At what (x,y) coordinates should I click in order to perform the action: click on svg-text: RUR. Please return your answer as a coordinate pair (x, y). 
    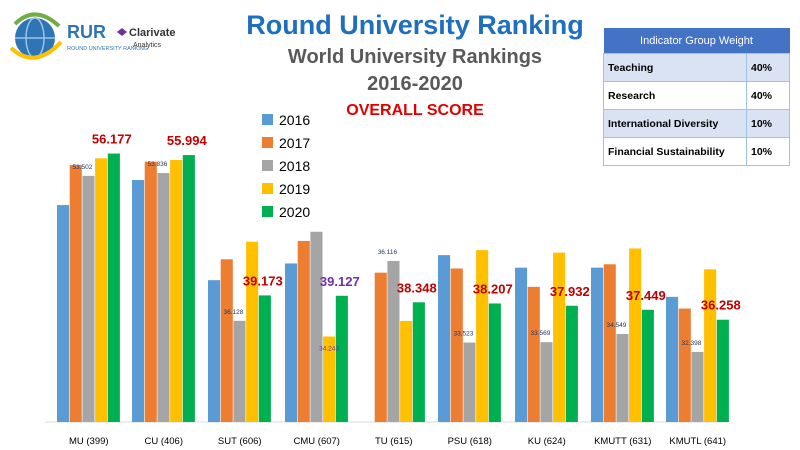
    Looking at the image, I should click on (86, 32).